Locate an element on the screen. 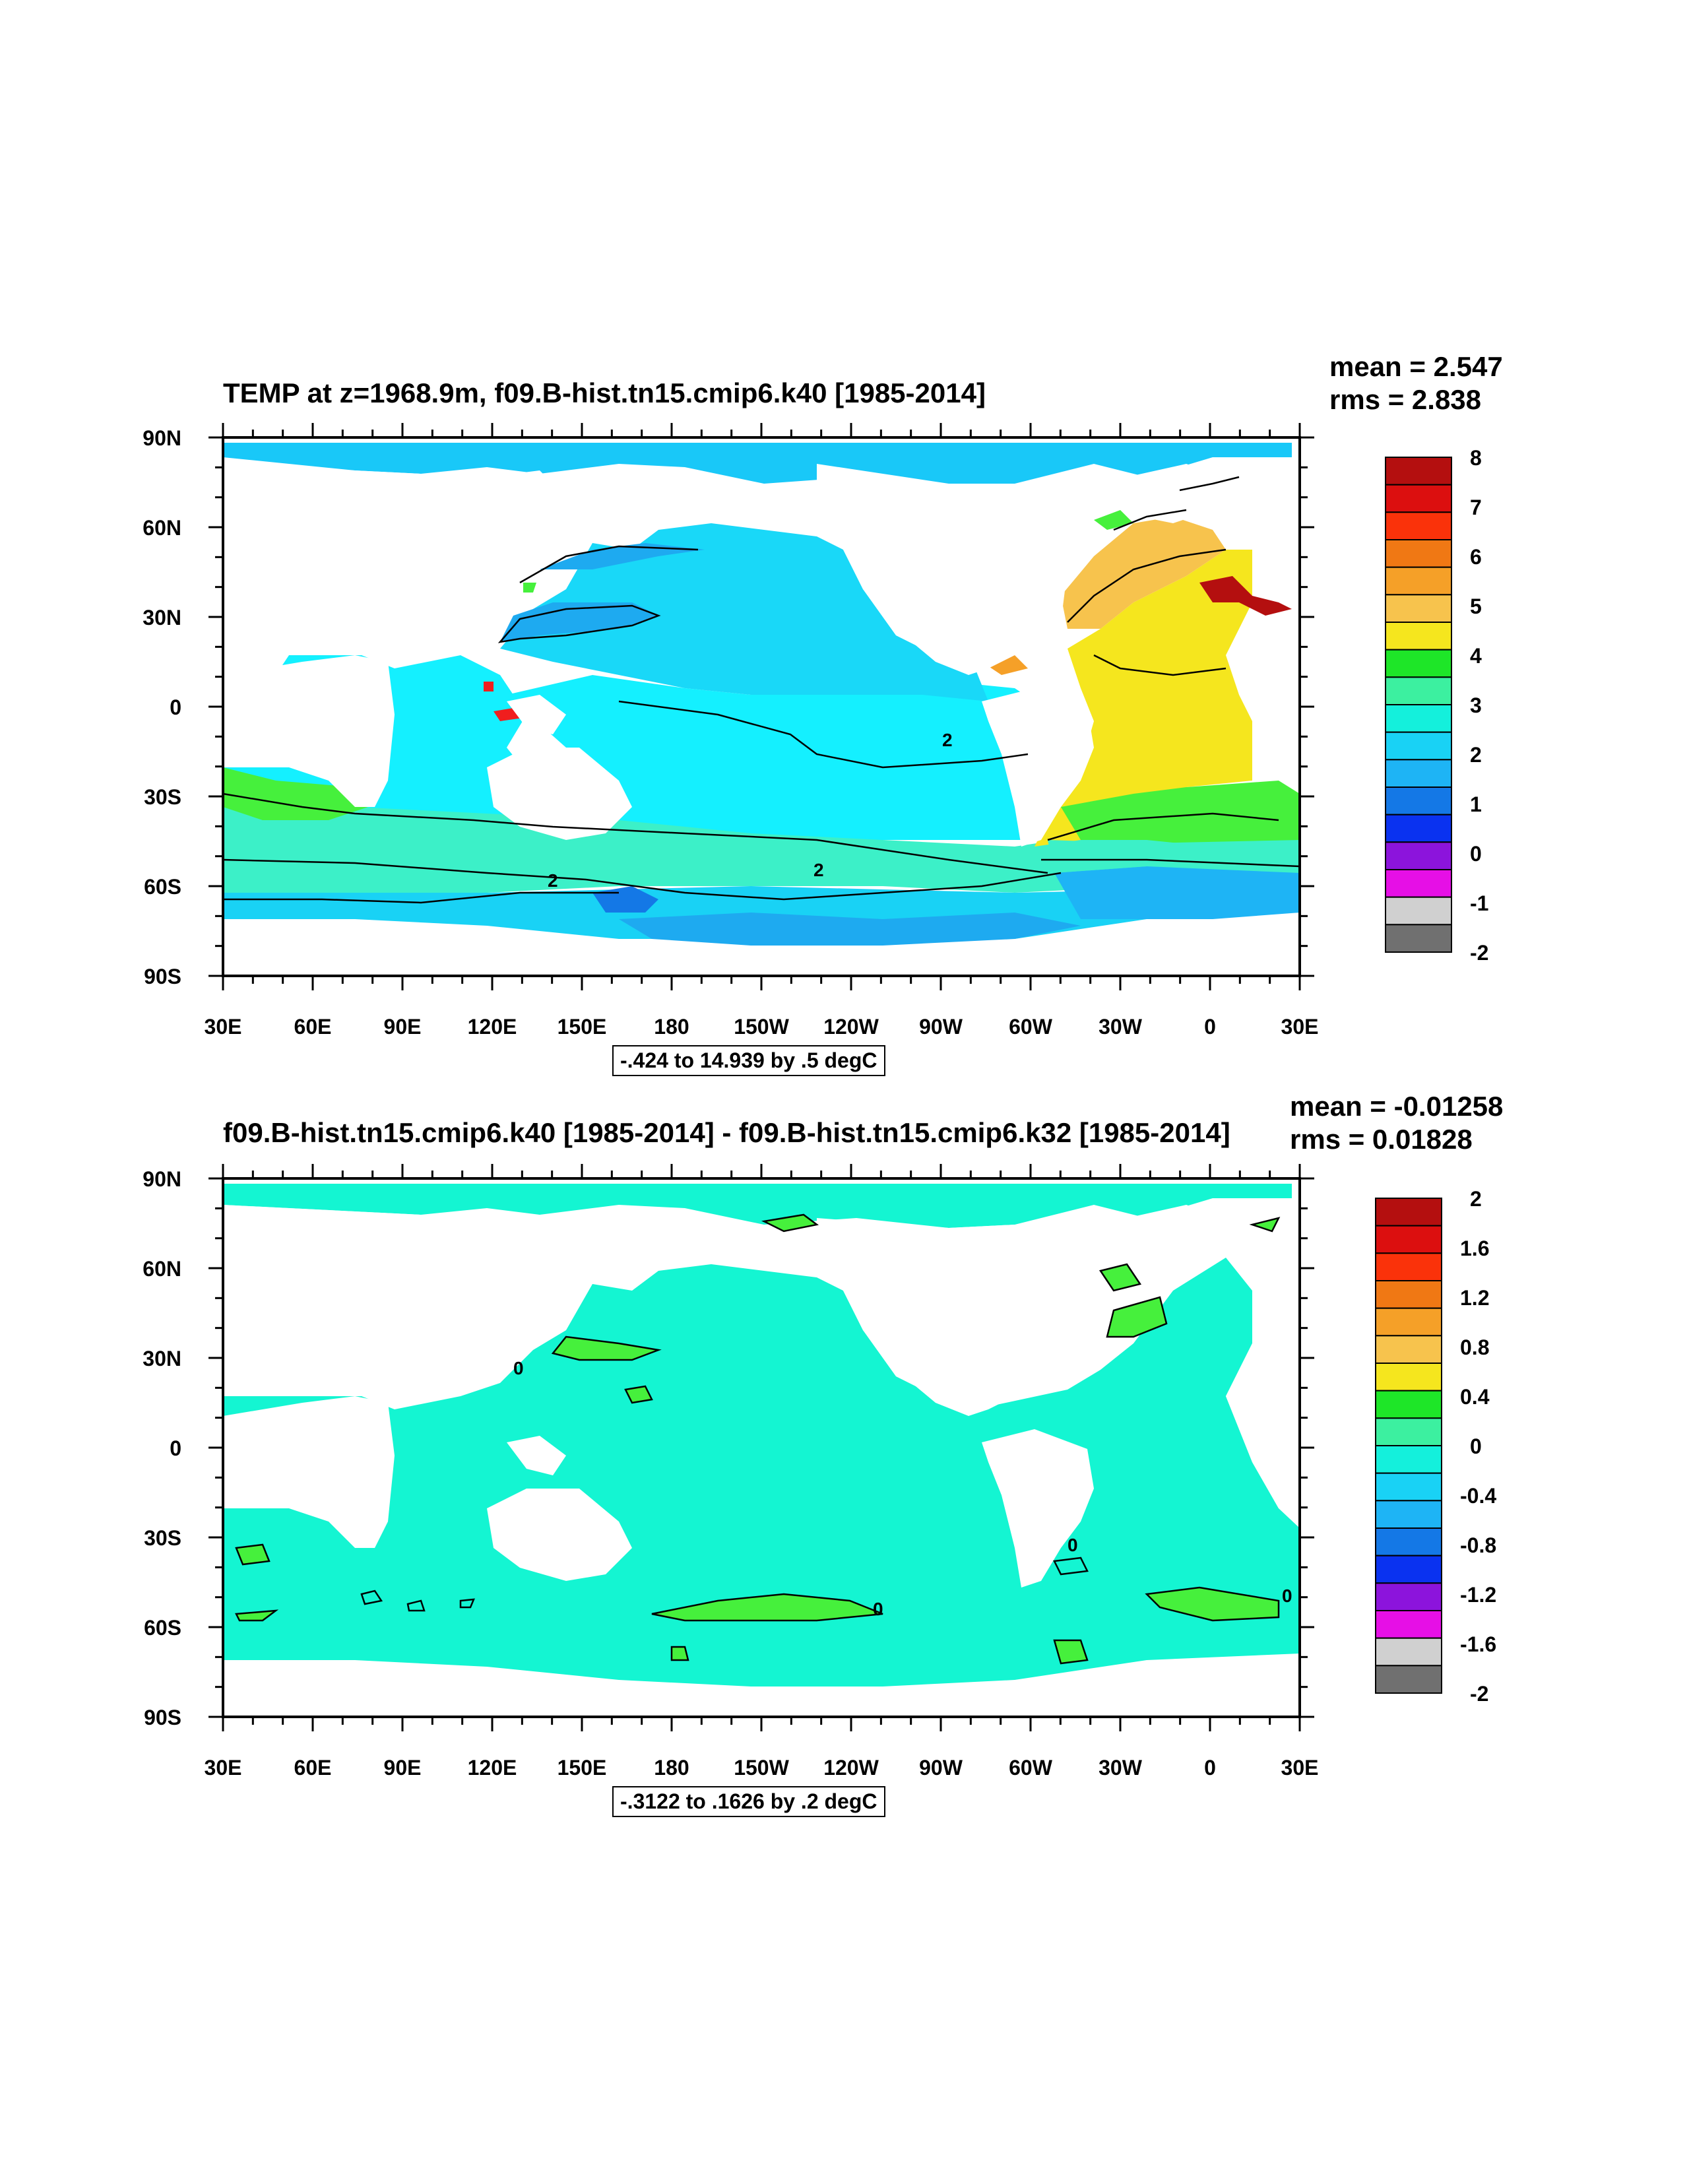  sea-of-japan is located at coordinates (529, 588).